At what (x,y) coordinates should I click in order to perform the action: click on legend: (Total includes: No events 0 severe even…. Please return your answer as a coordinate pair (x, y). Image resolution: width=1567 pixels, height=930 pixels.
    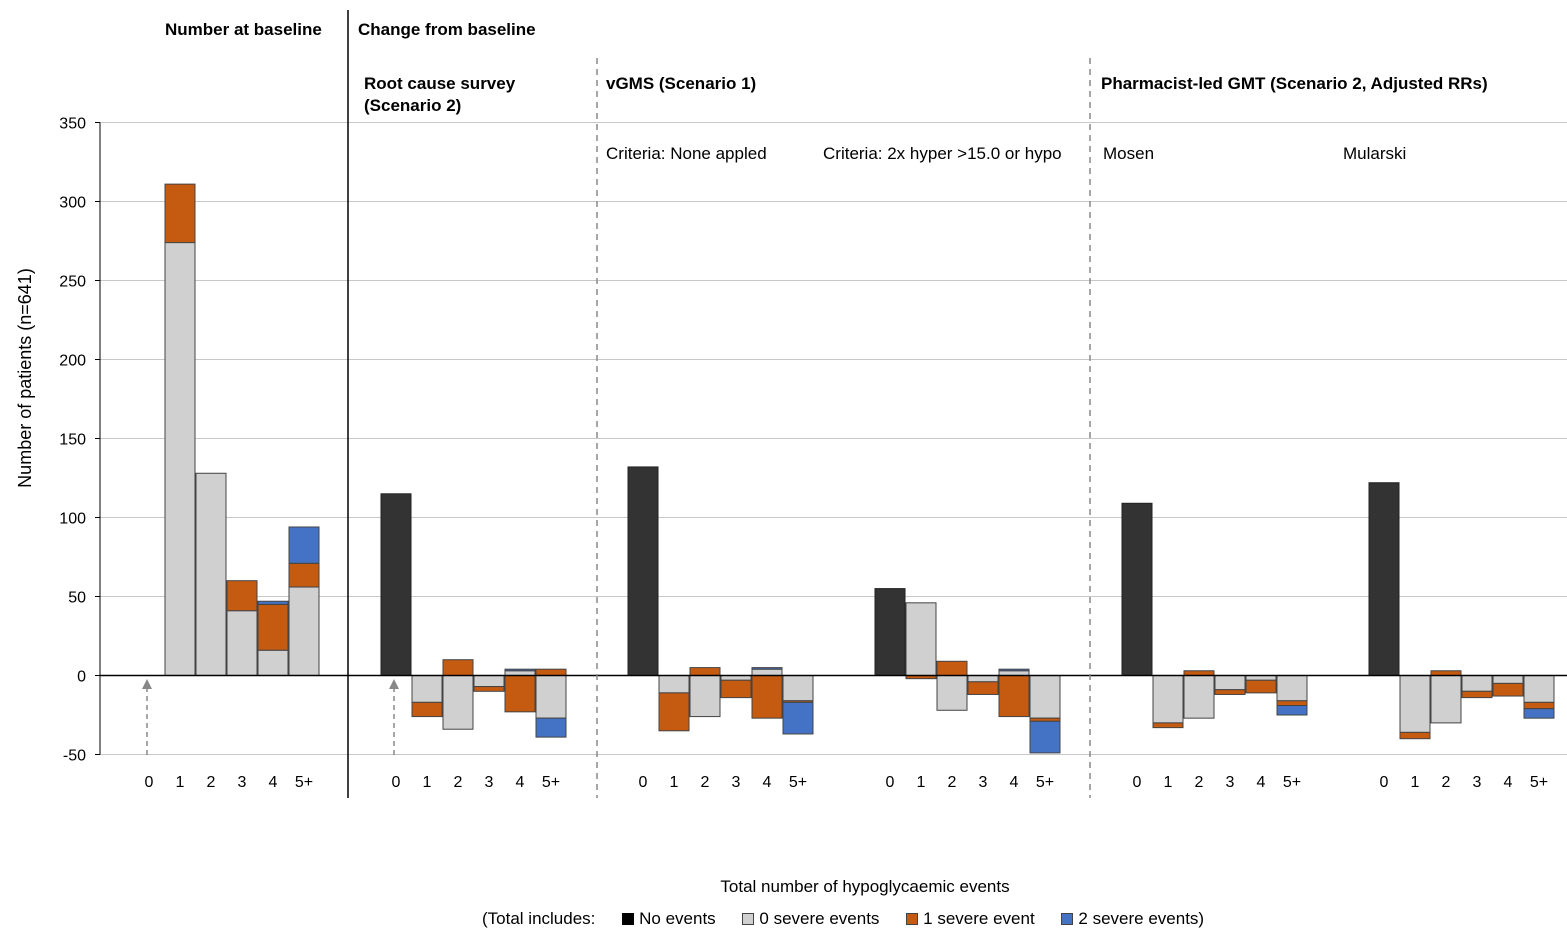
    Looking at the image, I should click on (843, 918).